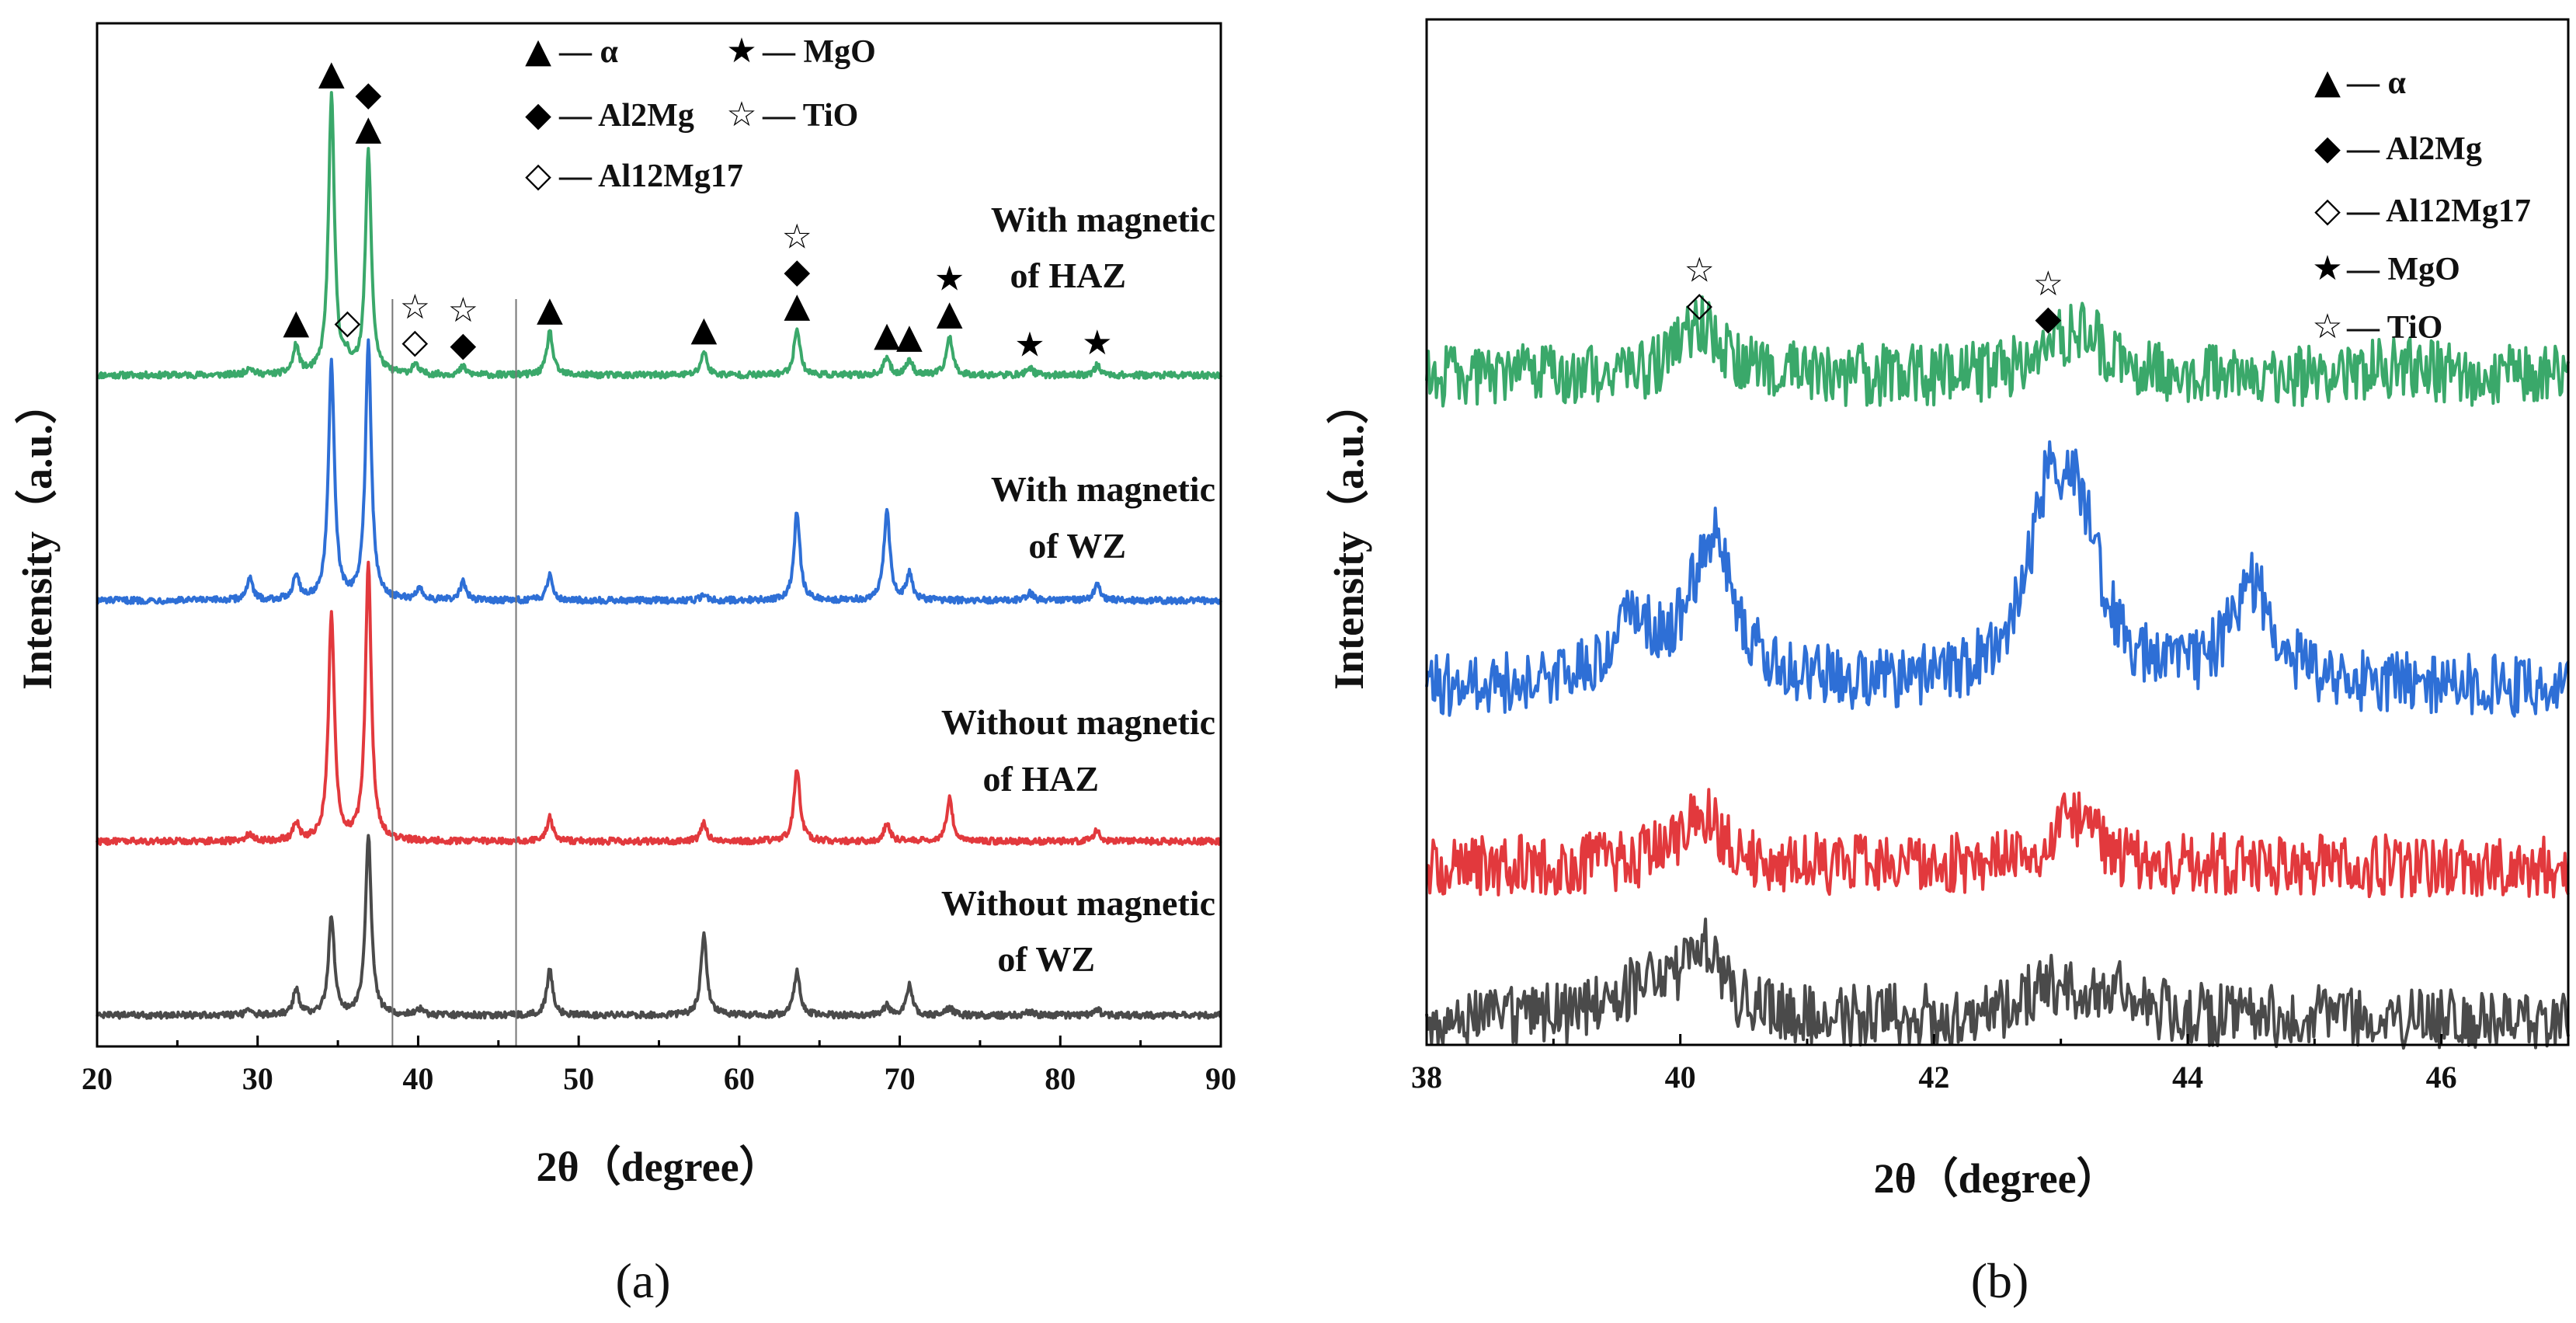 The image size is (2576, 1323). What do you see at coordinates (658, 1167) in the screenshot?
I see `panel-a-x-axis-title: 2θ（degree）` at bounding box center [658, 1167].